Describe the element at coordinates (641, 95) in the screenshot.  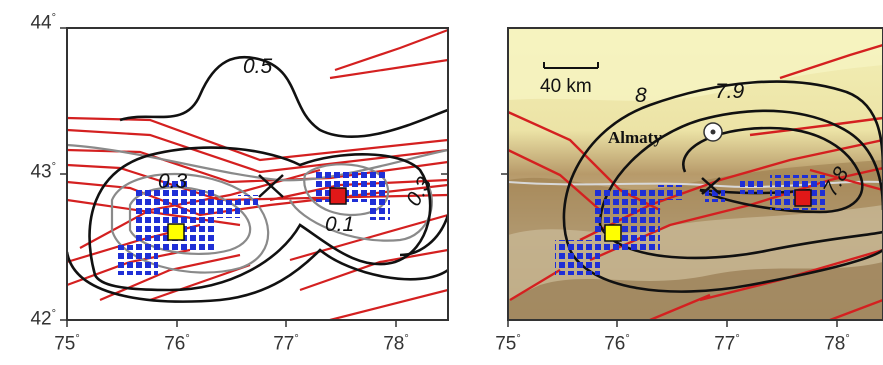
I see `contour-label-8: 8` at that location.